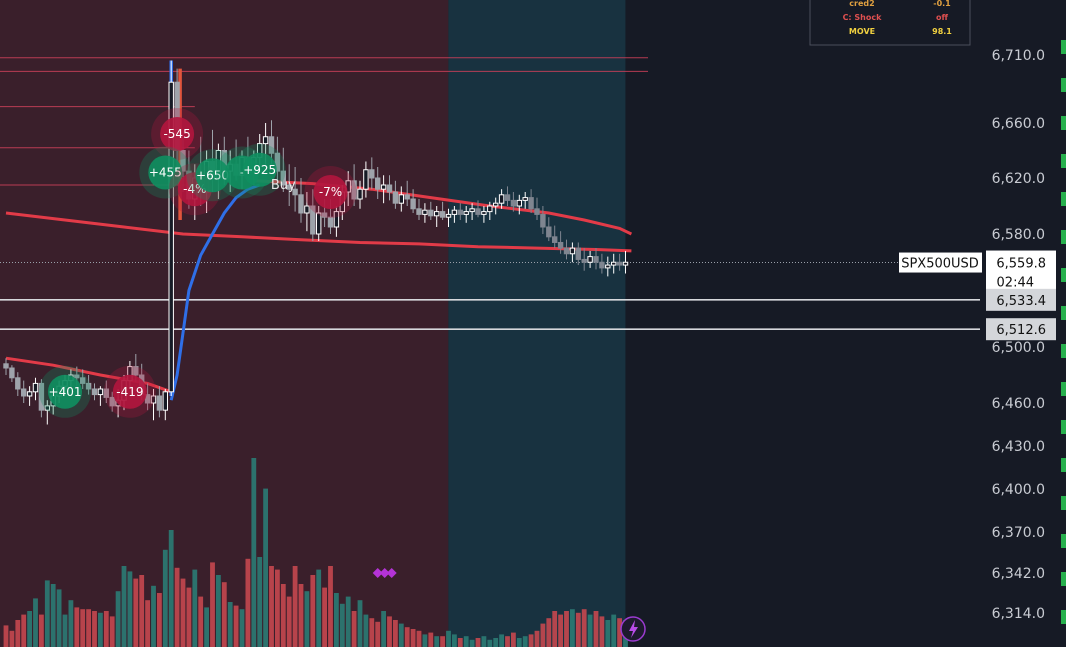  What do you see at coordinates (1018, 348) in the screenshot?
I see `price-tick-label: 6,500.0` at bounding box center [1018, 348].